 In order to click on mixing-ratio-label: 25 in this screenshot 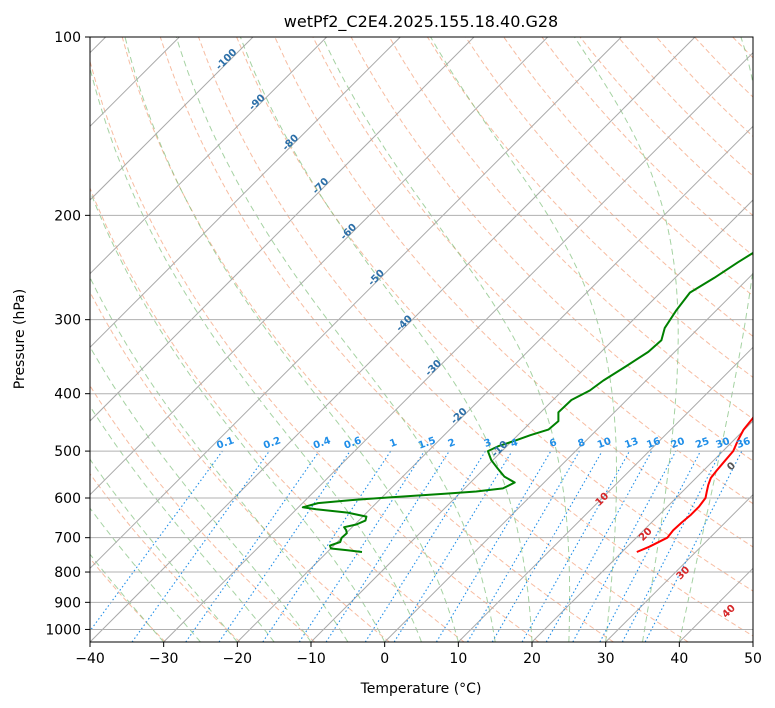, I will do `click(702, 443)`.